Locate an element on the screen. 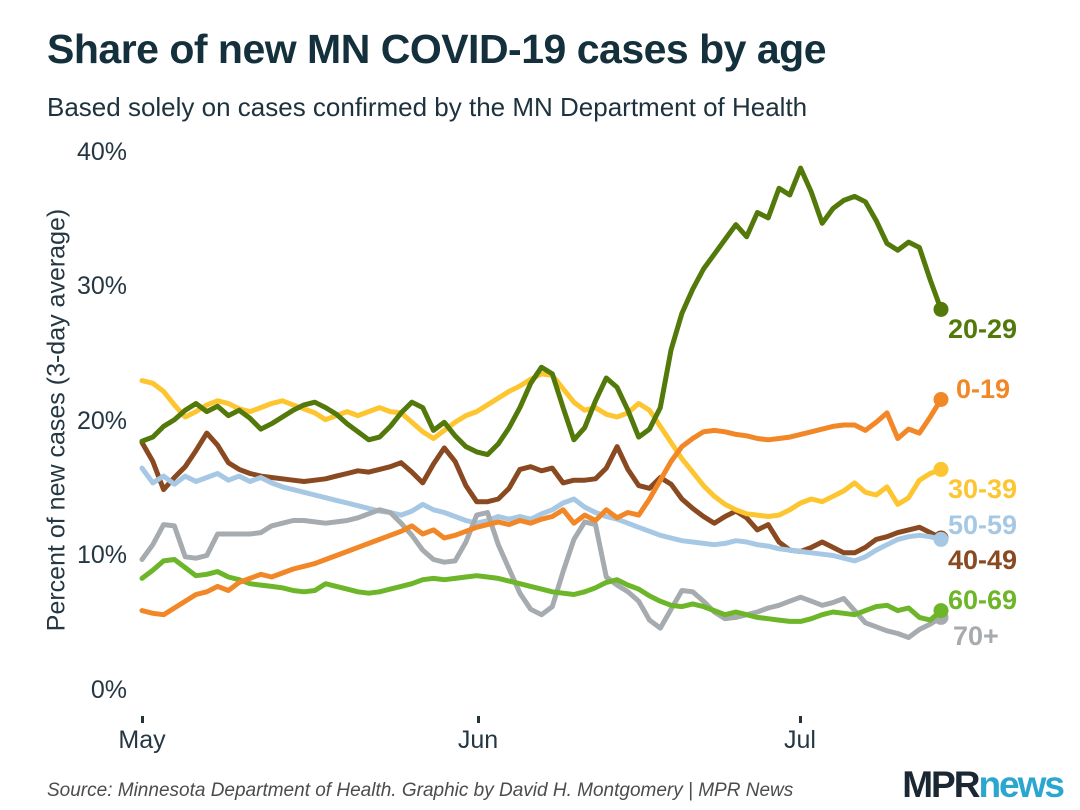  line-70+ is located at coordinates (541, 573).